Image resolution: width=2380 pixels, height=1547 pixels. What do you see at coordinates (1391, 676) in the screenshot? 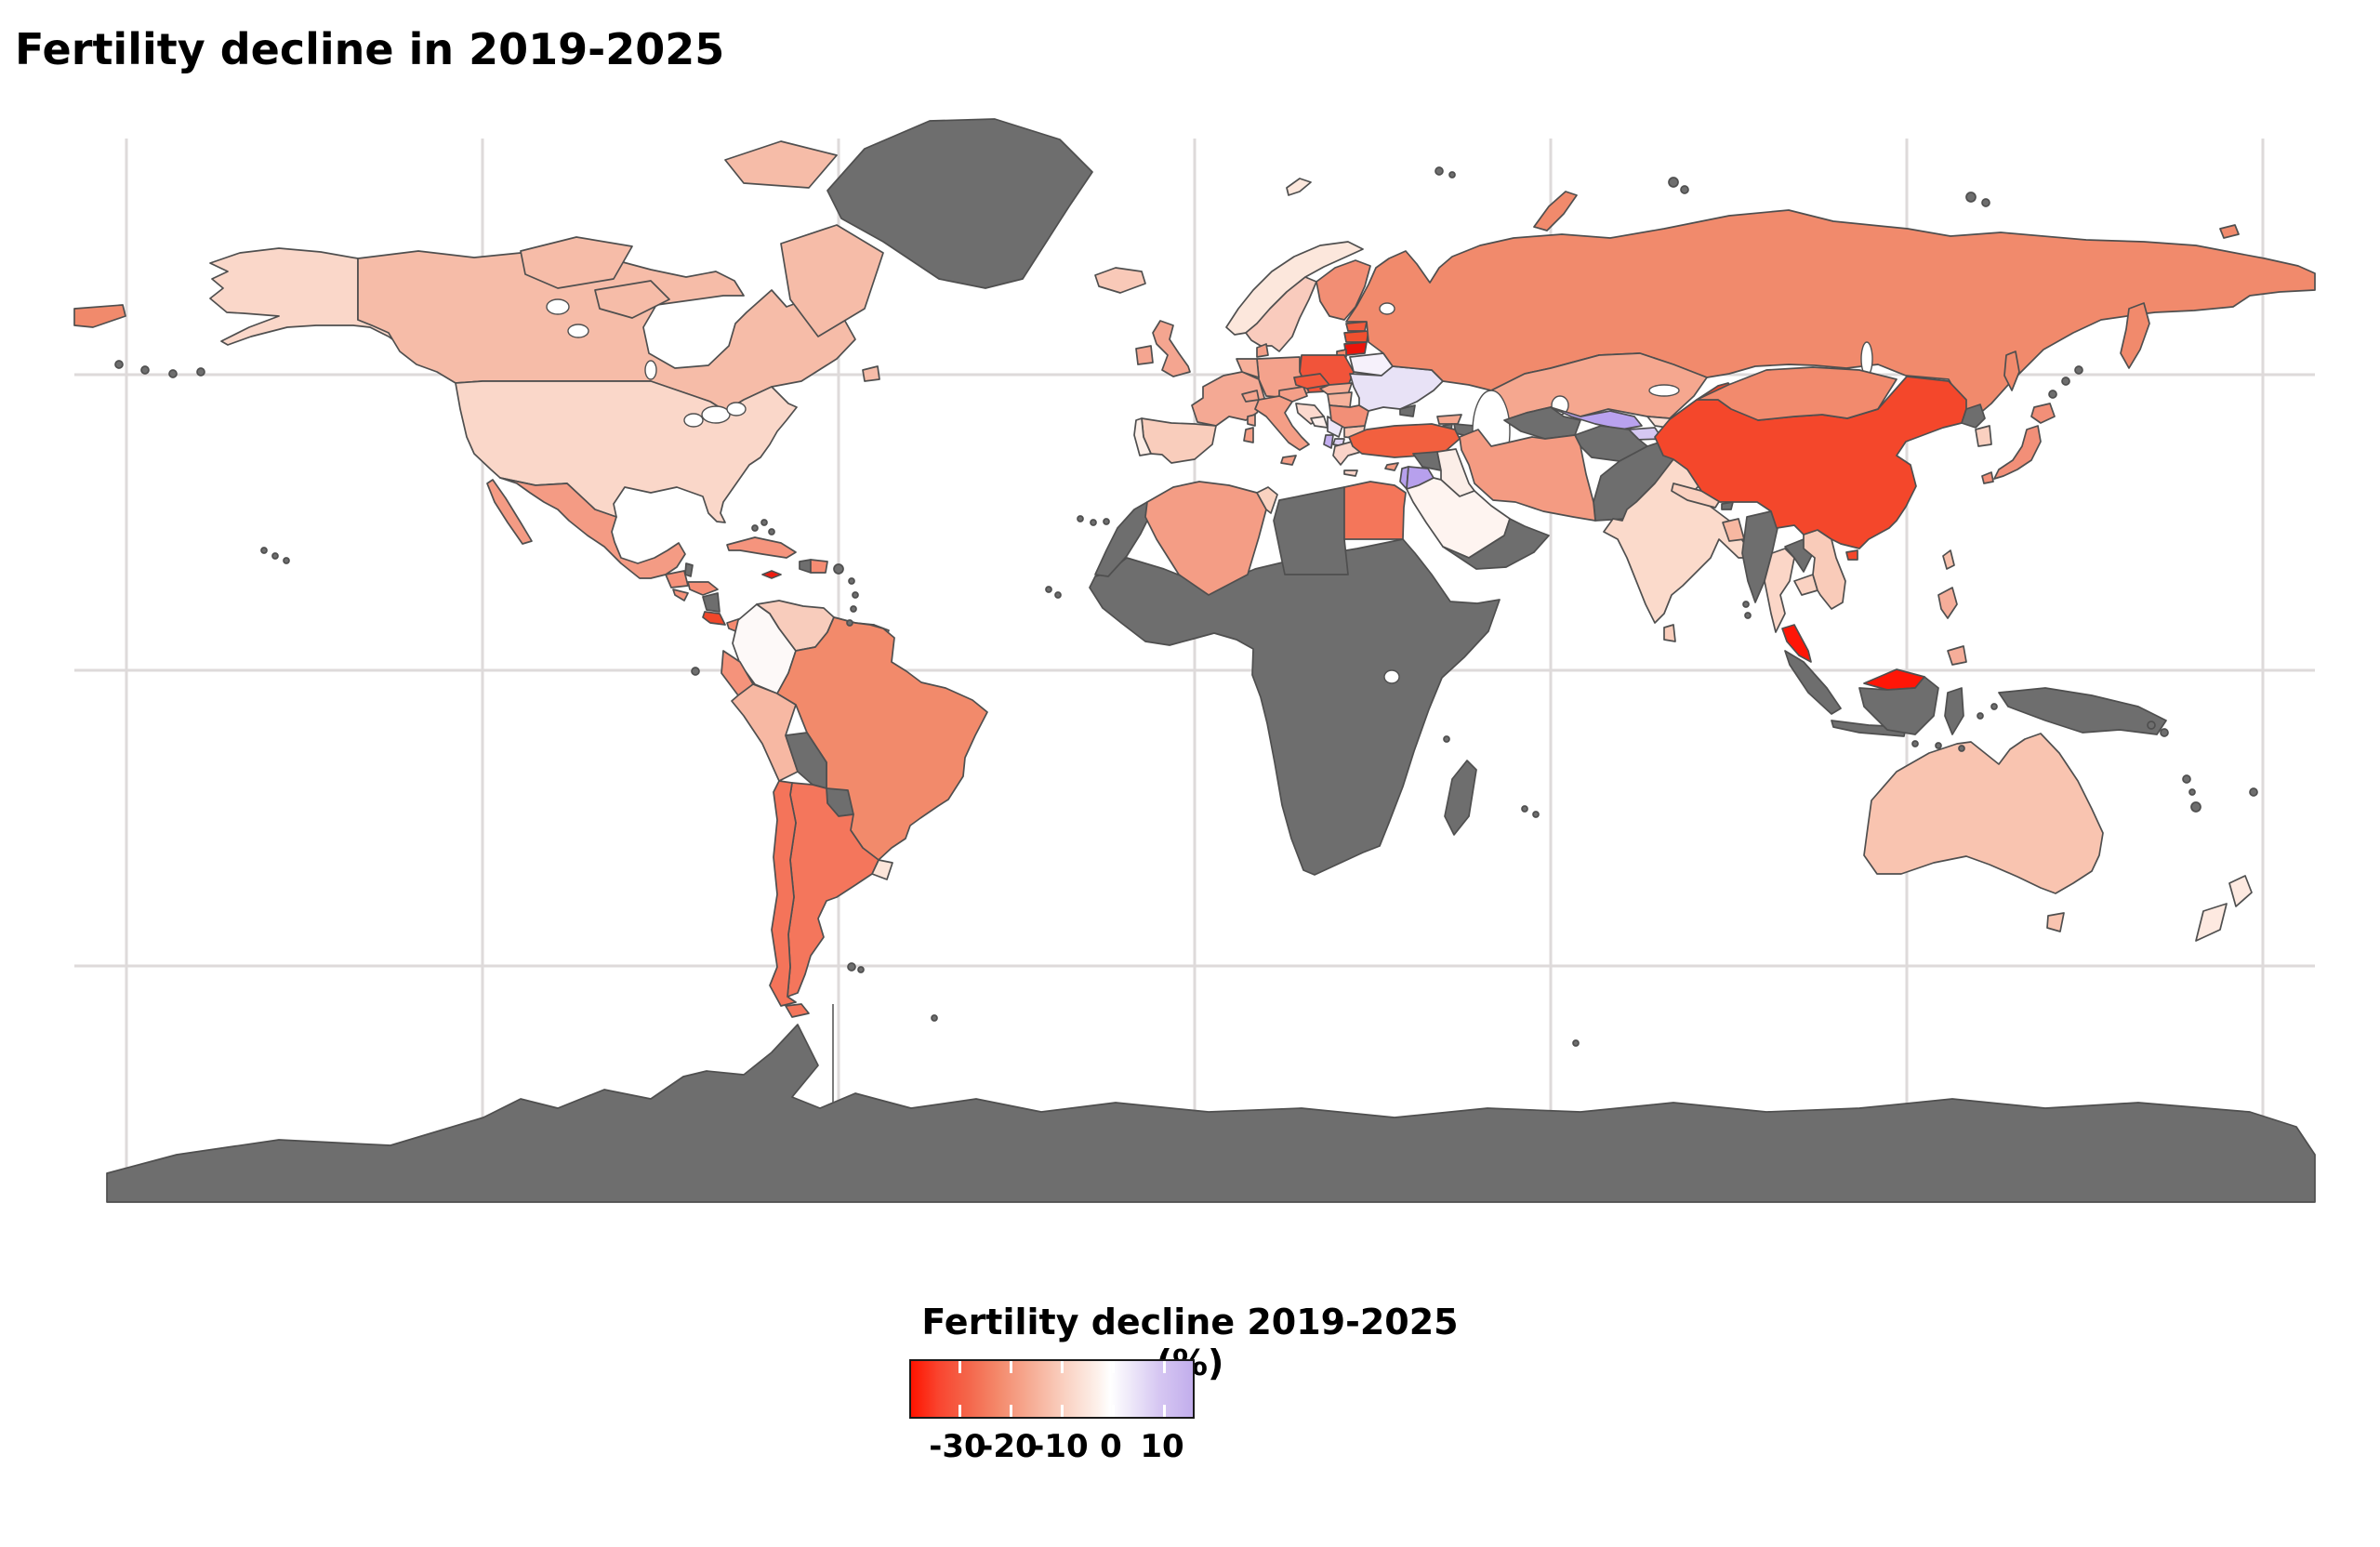
I see `lake-victoria` at bounding box center [1391, 676].